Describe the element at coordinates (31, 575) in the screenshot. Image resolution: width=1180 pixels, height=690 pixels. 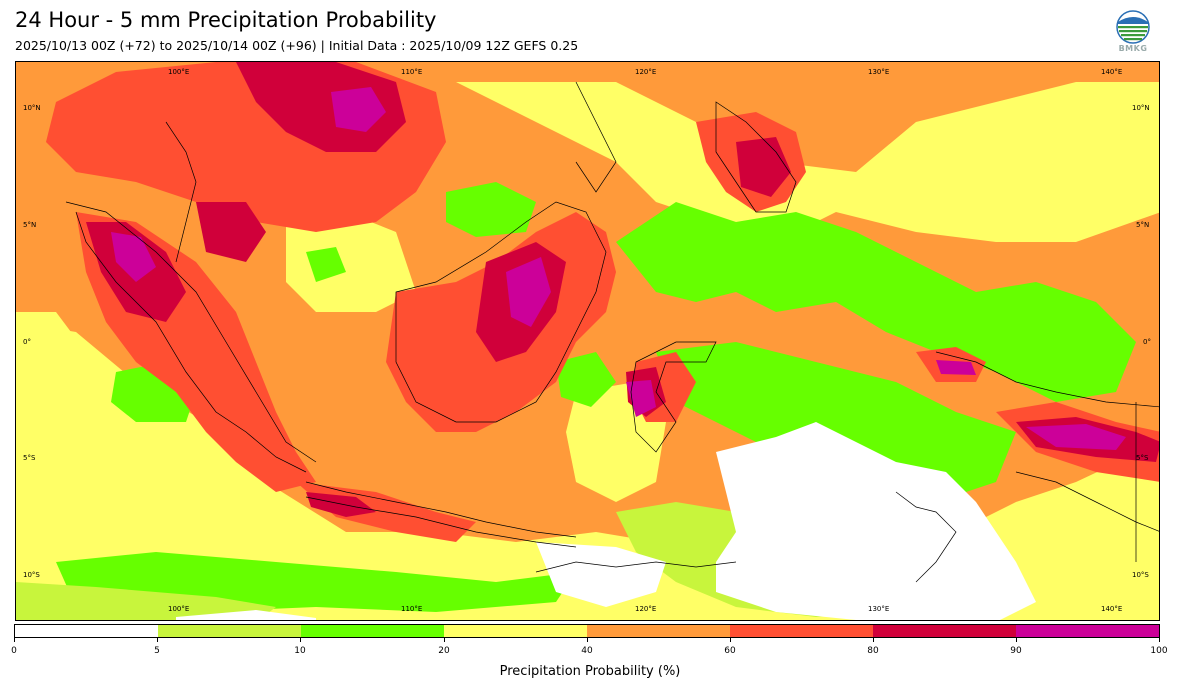
I see `lat-label-left: 10°S` at that location.